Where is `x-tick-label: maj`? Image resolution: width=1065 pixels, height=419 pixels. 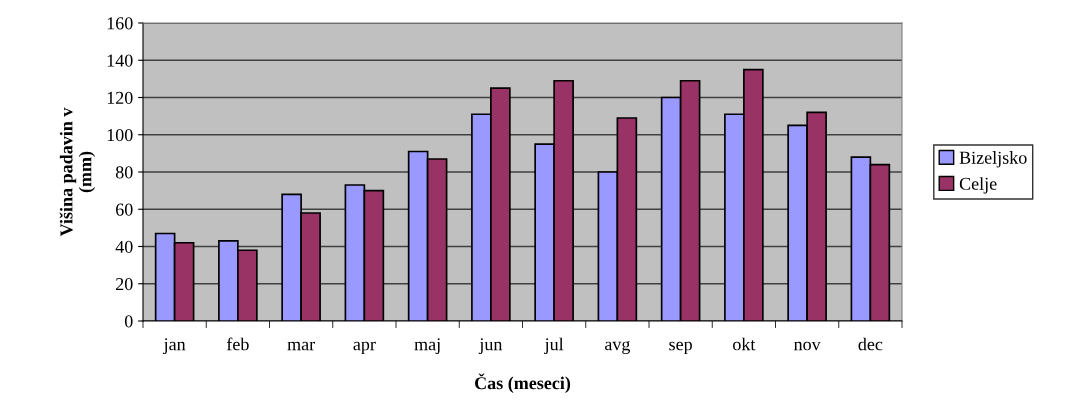
x-tick-label: maj is located at coordinates (427, 346).